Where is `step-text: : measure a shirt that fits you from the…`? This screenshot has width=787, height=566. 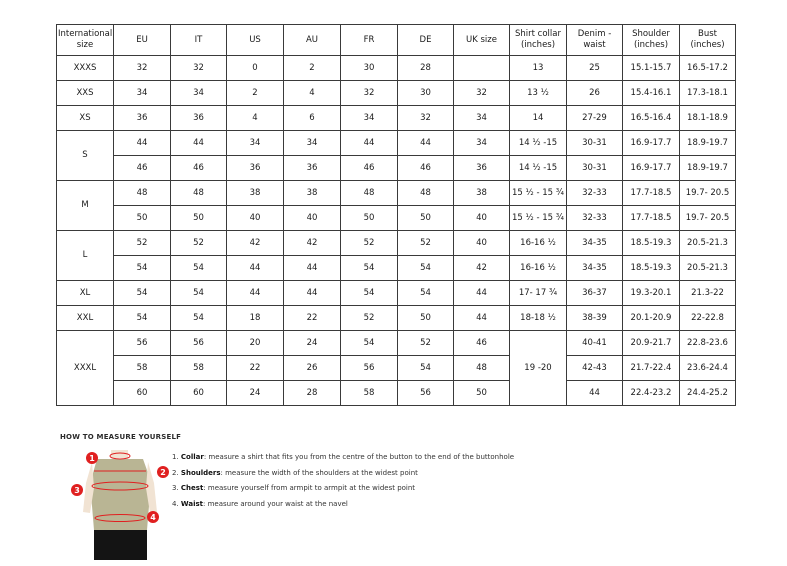 step-text: : measure a shirt that fits you from the… is located at coordinates (359, 457).